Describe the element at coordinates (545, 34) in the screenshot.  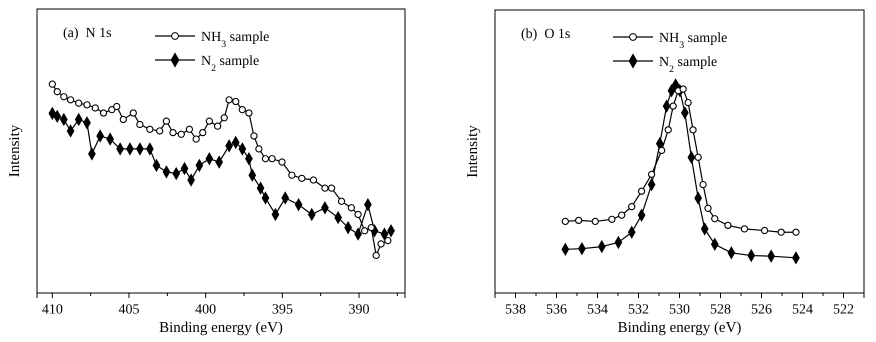
I see `text: (b) O 1s` at that location.